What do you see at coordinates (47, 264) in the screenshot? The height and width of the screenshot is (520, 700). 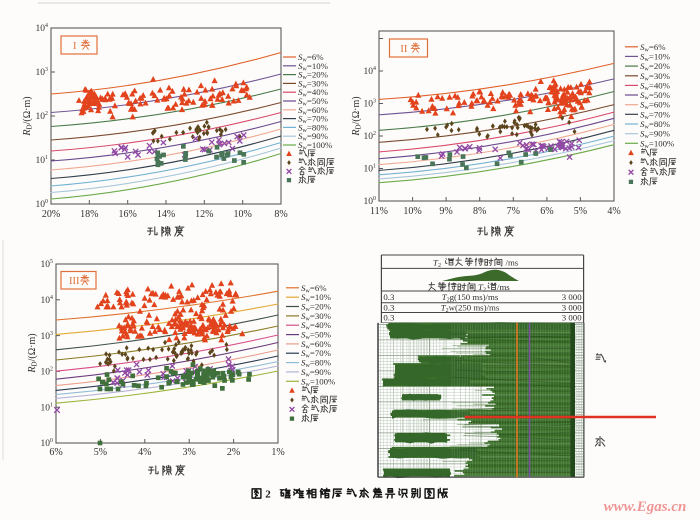 I see `svg-text: 10⁵` at bounding box center [47, 264].